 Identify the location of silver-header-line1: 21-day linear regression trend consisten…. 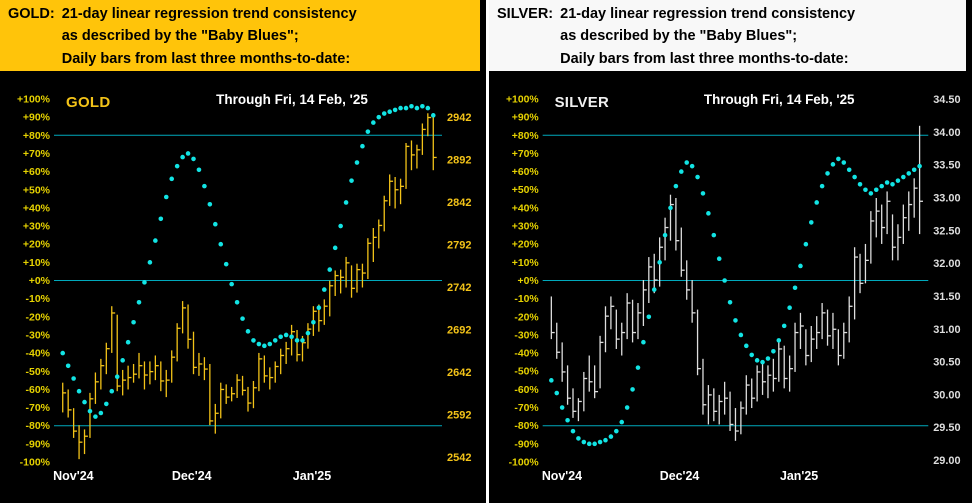
(708, 14).